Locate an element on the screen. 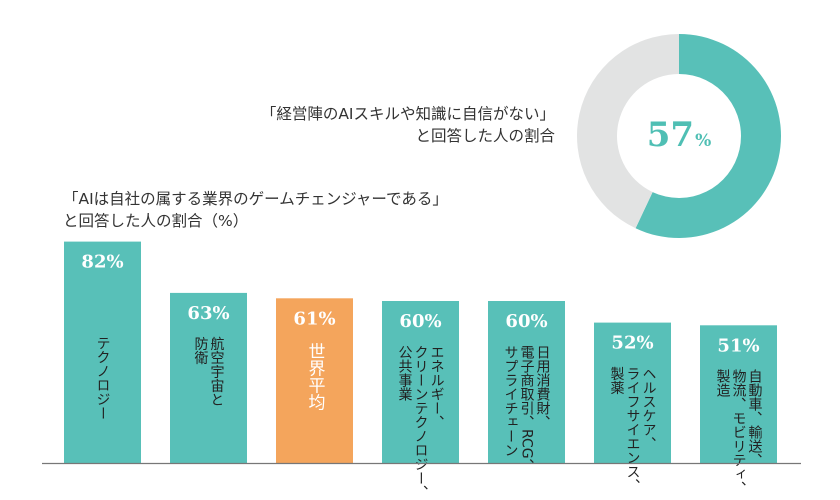 This screenshot has width=840, height=500. bar-category-label: 製薬 is located at coordinates (617, 381).